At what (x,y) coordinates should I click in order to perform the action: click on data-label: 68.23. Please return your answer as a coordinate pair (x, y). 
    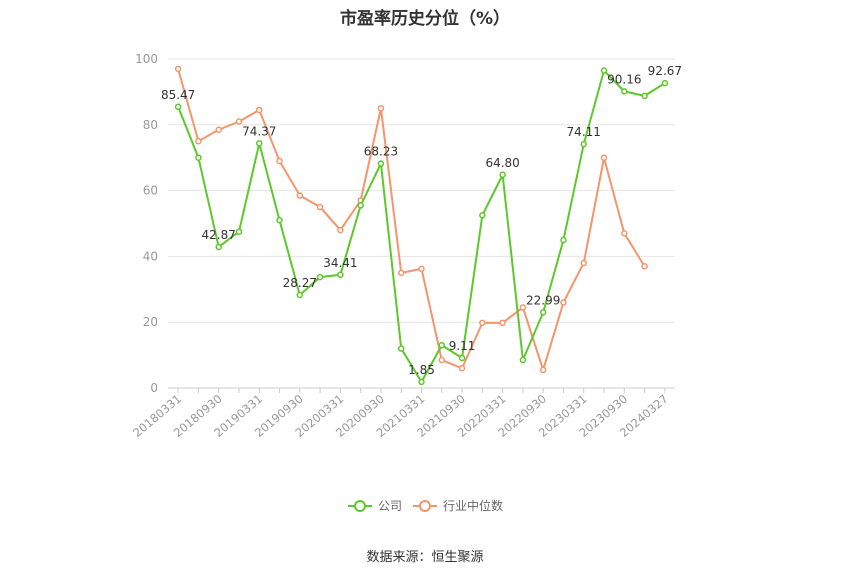
    Looking at the image, I should click on (381, 152).